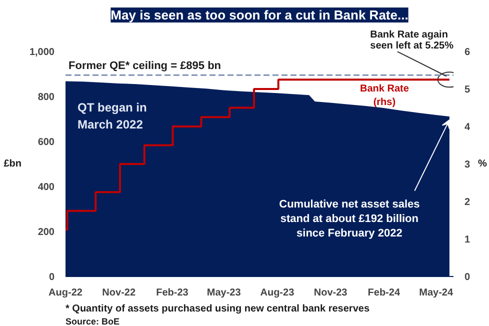  I want to click on series-label: Bank Rate (rhs), so click(385, 96).